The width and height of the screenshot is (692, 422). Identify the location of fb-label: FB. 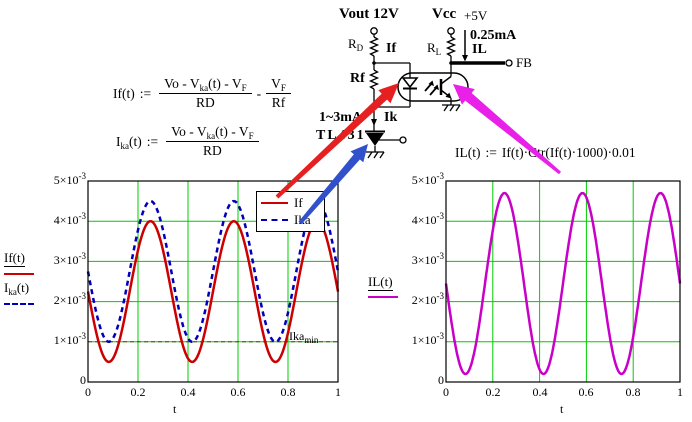
(524, 62).